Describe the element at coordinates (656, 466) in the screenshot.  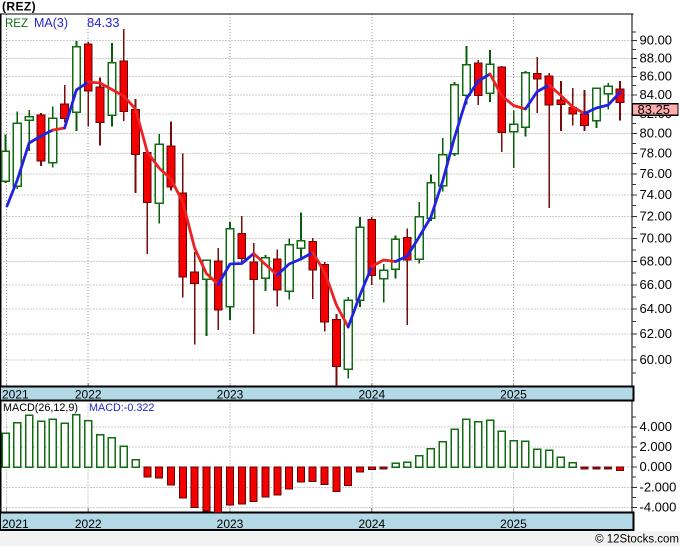
I see `svg-text: 0.000` at that location.